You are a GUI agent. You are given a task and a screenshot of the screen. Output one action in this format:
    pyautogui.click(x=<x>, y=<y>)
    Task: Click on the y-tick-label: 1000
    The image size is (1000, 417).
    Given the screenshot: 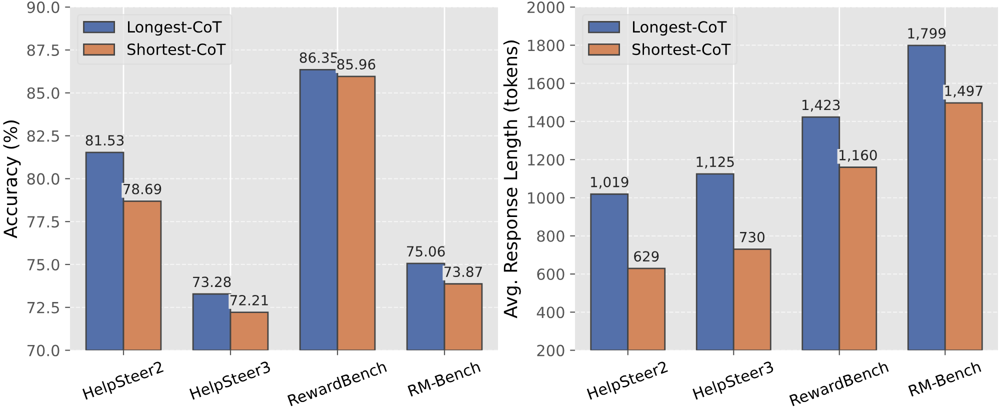 What is the action you would take?
    pyautogui.click(x=546, y=198)
    